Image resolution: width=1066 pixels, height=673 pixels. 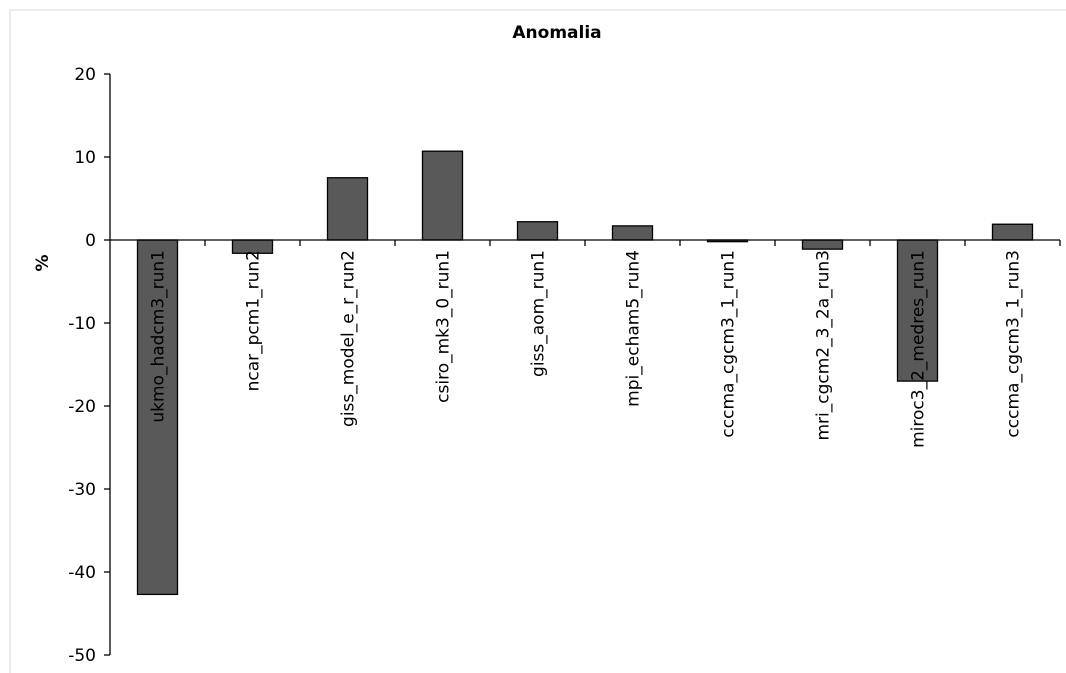 What do you see at coordinates (349, 338) in the screenshot?
I see `x-tick-label: giss_model_e_r_run2` at bounding box center [349, 338].